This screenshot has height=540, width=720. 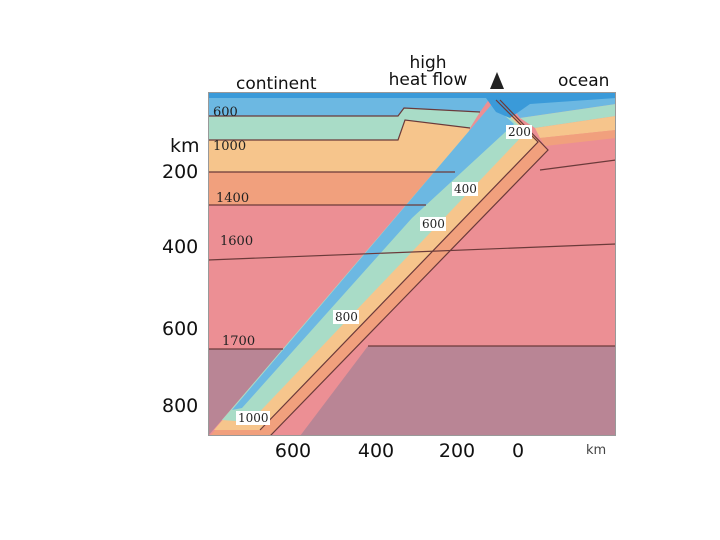 I want to click on distance-tick-label: 0, so click(x=518, y=451).